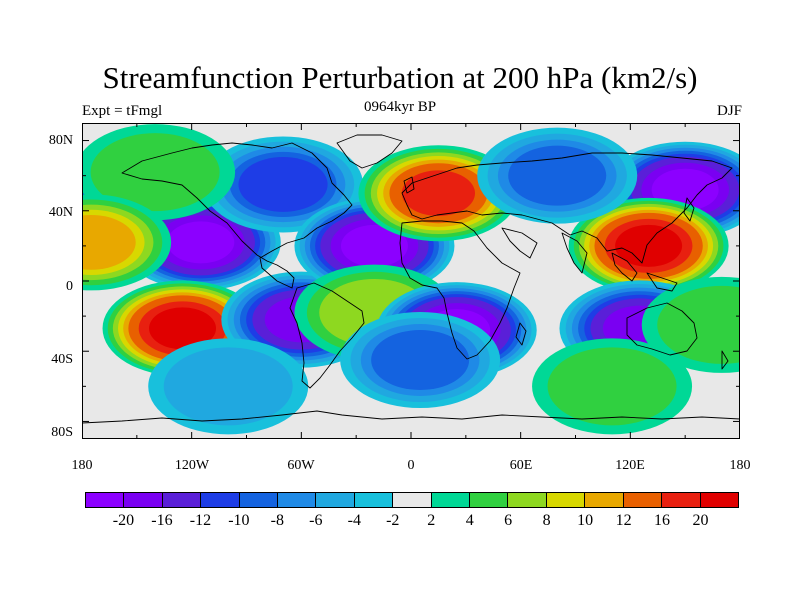 Image resolution: width=800 pixels, height=600 pixels. I want to click on coastline-uk, so click(409, 185).